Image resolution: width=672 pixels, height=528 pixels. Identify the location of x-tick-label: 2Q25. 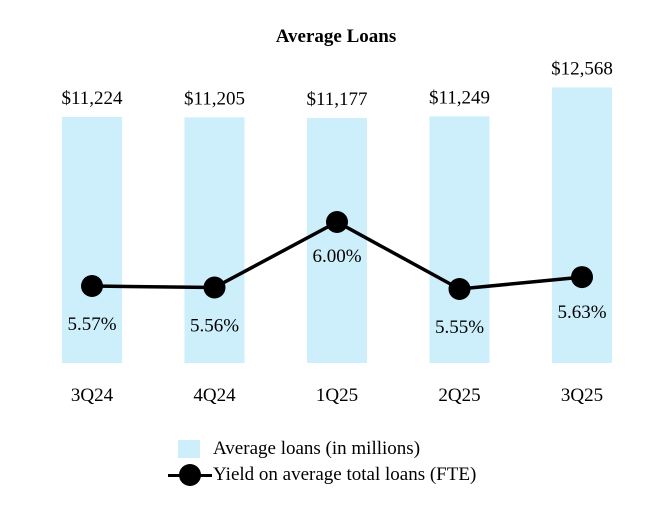
(459, 395).